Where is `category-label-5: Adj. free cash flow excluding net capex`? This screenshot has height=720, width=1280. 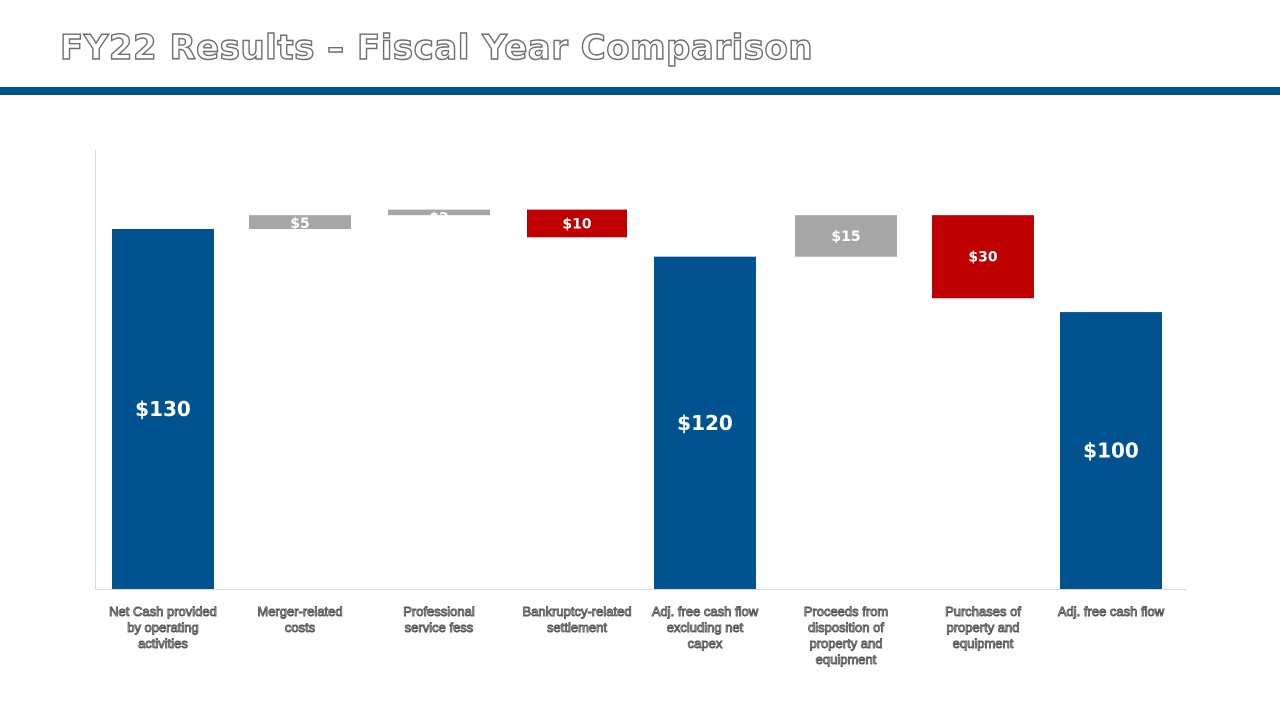
category-label-5: Adj. free cash flow excluding net capex is located at coordinates (705, 628).